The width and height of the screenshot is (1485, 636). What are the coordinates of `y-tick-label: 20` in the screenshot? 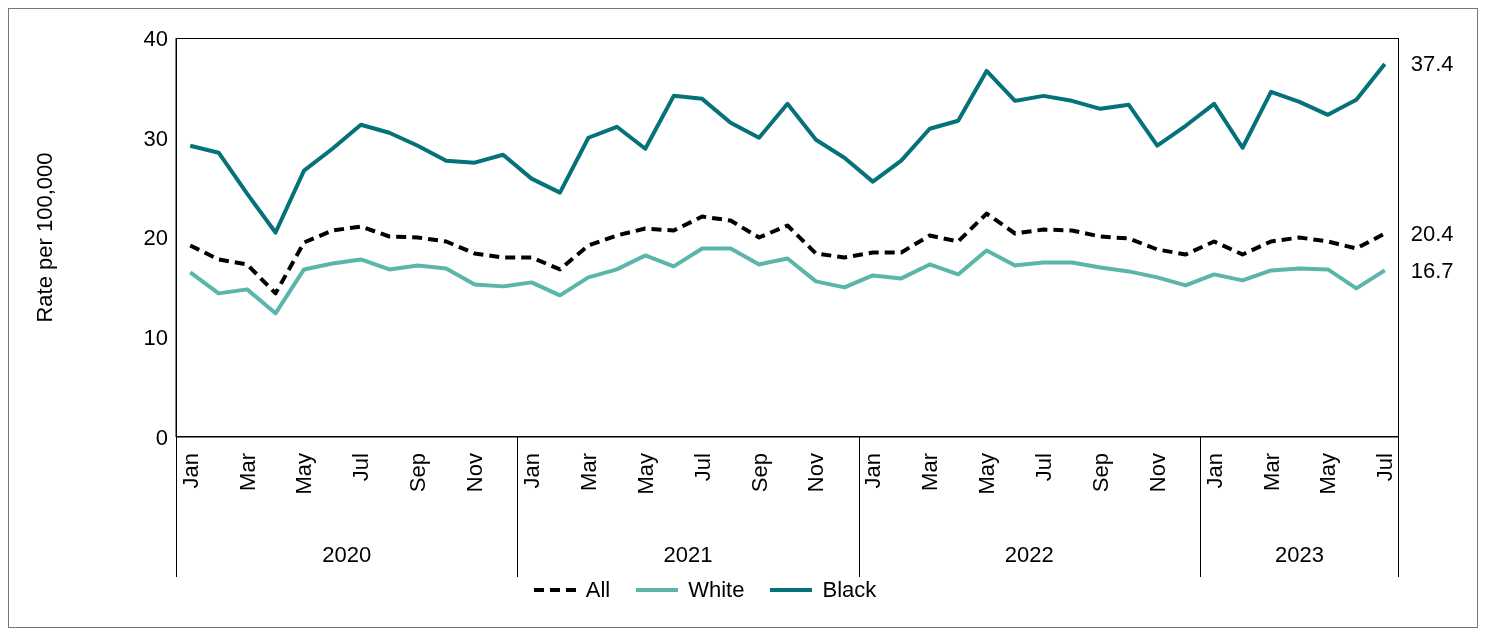 It's located at (155, 238).